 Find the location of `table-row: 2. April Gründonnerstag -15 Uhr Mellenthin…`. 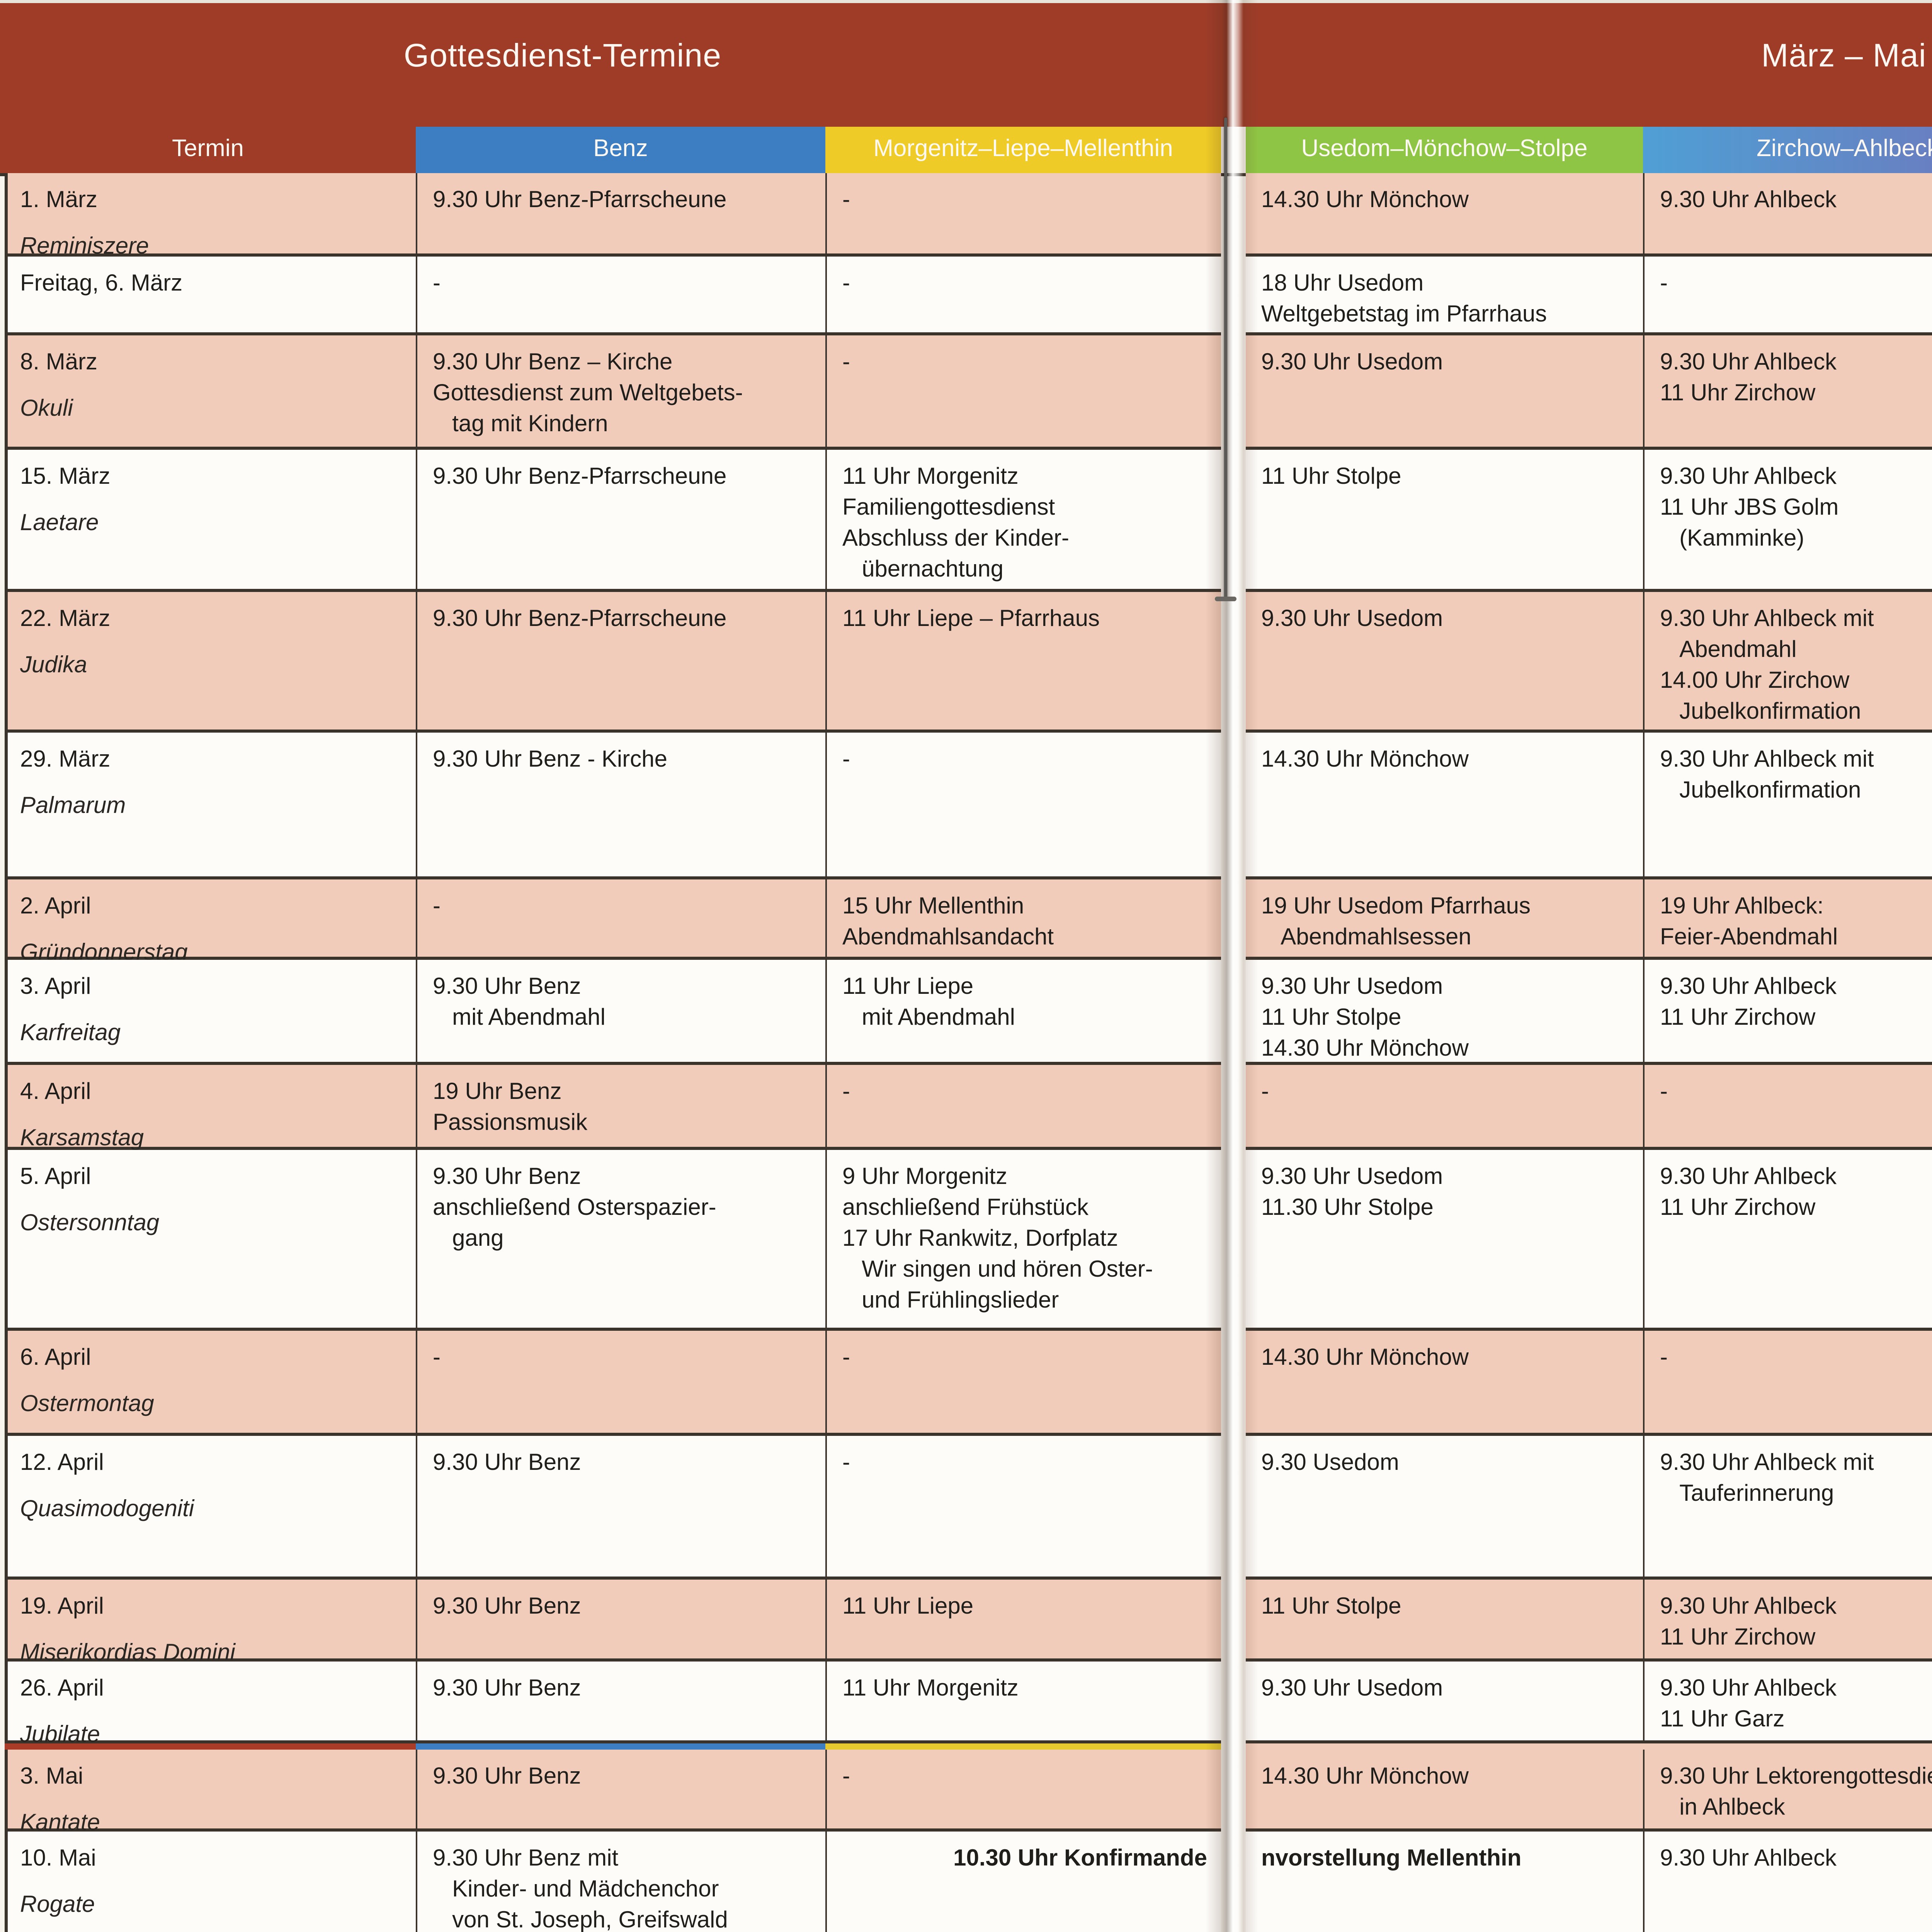

table-row: 2. April Gründonnerstag -15 Uhr Mellenthin… is located at coordinates (966, 922).